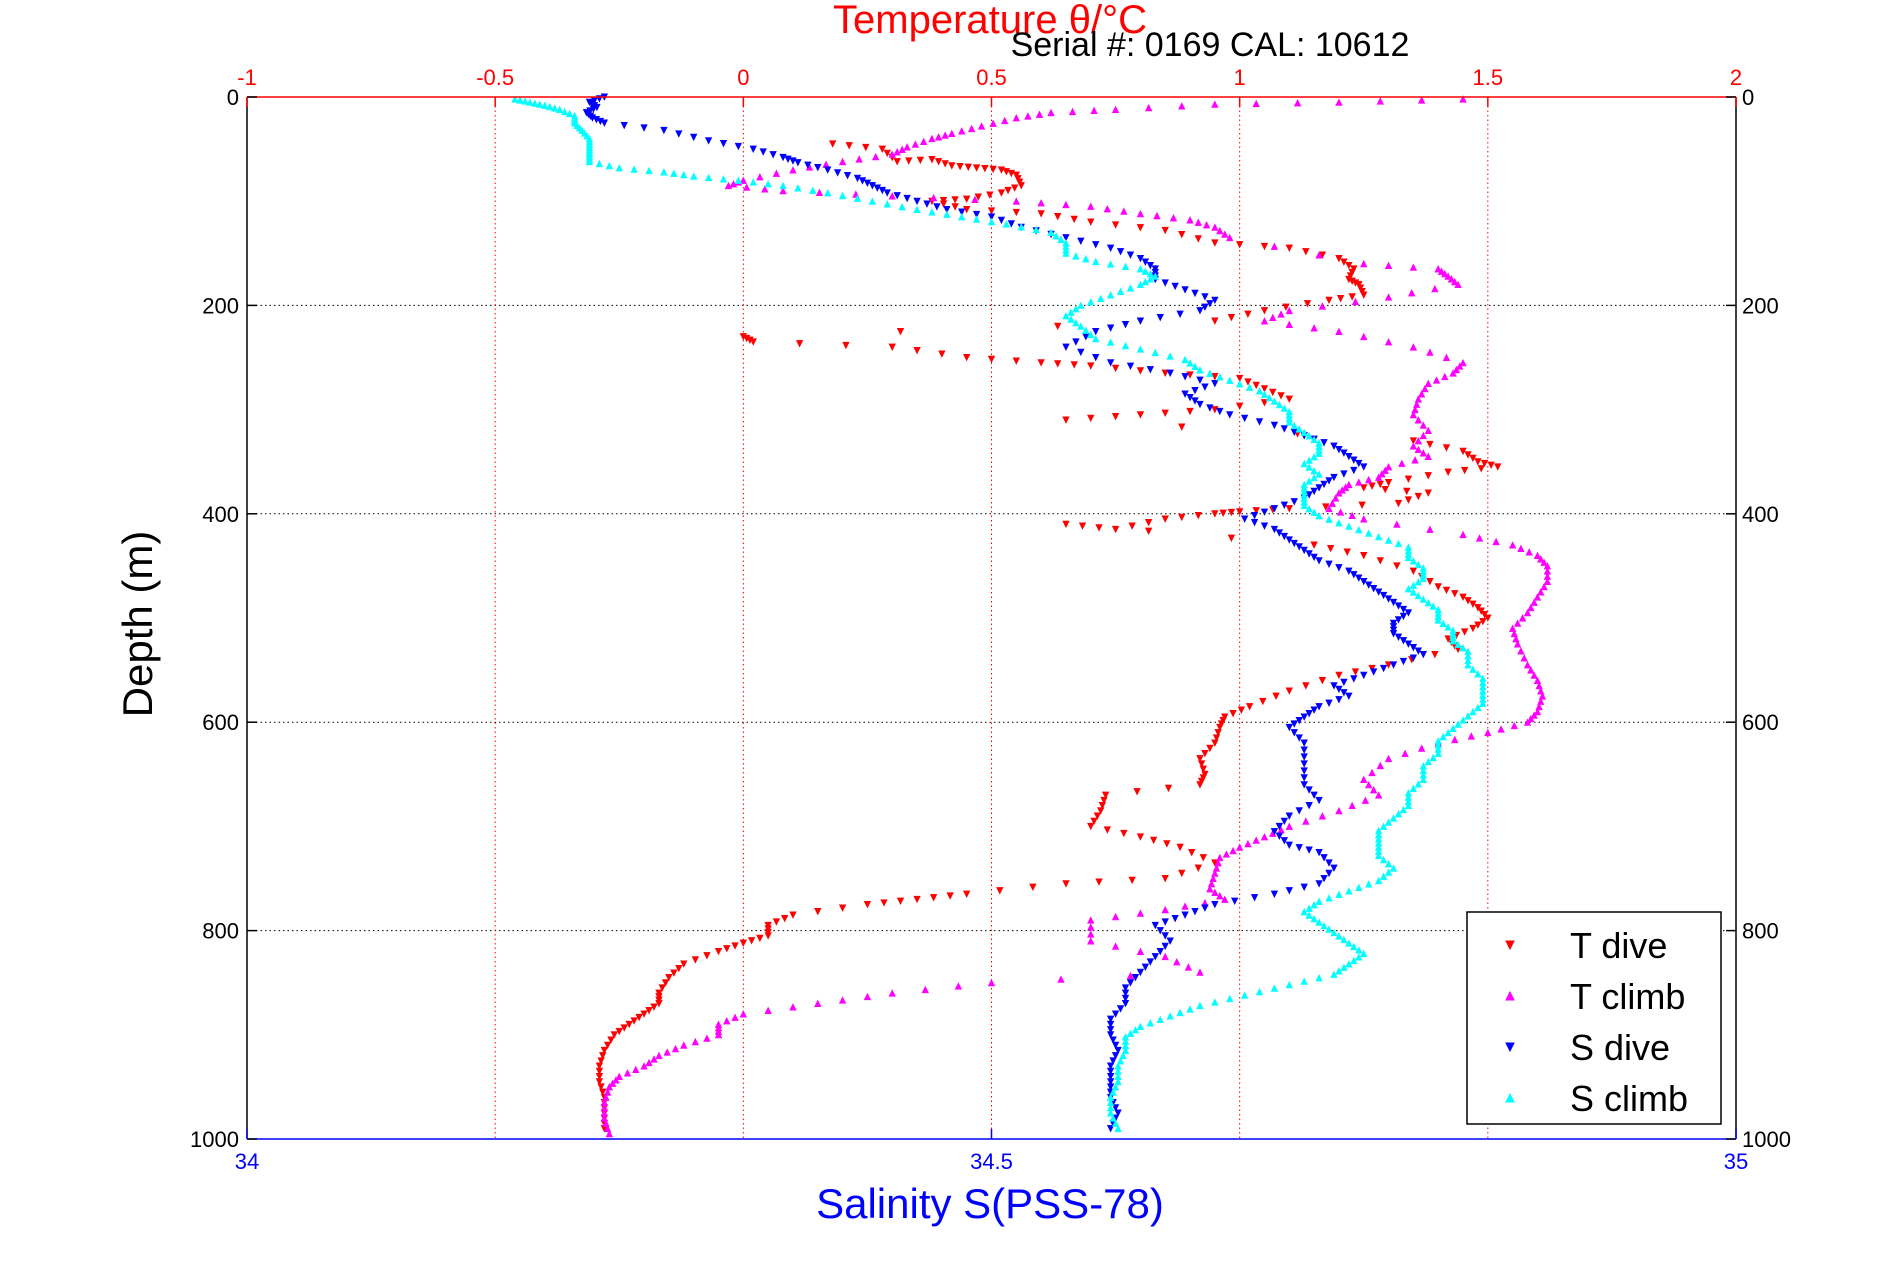 Image resolution: width=1891 pixels, height=1267 pixels. I want to click on legend-label: T dive, so click(1618, 945).